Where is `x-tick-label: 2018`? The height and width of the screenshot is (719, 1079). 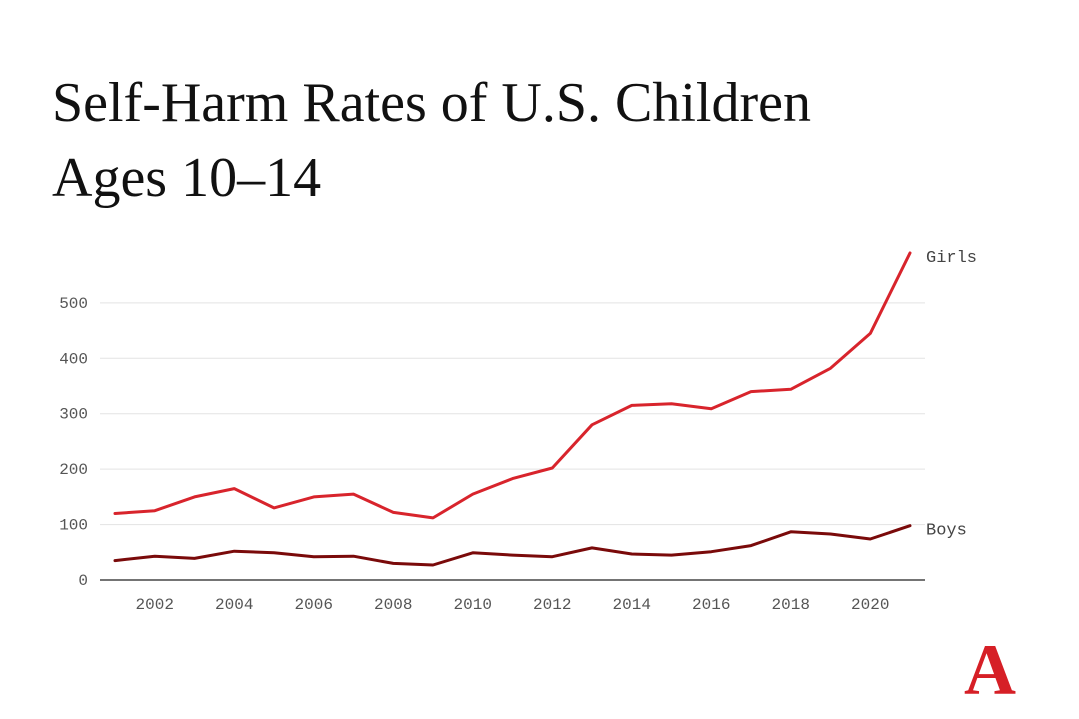 x-tick-label: 2018 is located at coordinates (791, 605).